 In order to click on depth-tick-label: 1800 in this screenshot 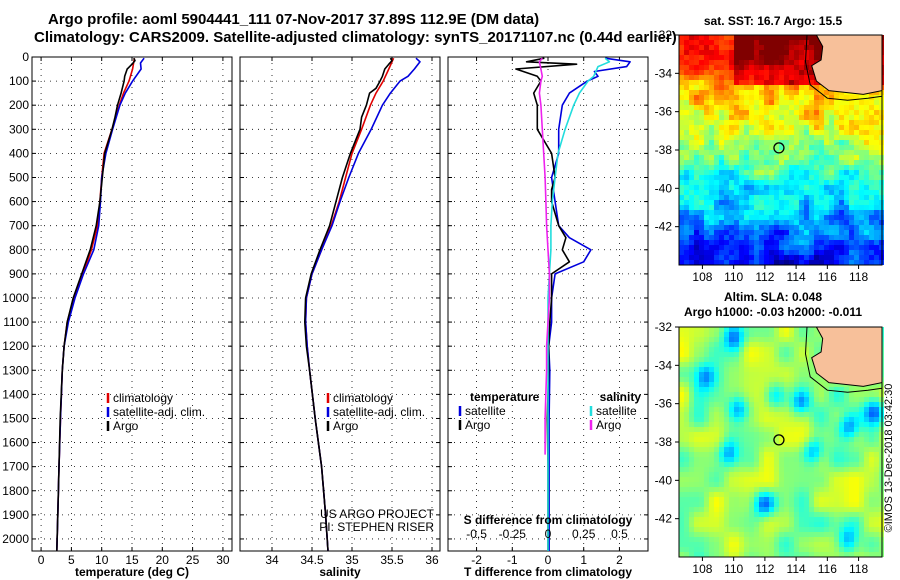, I will do `click(15, 491)`.